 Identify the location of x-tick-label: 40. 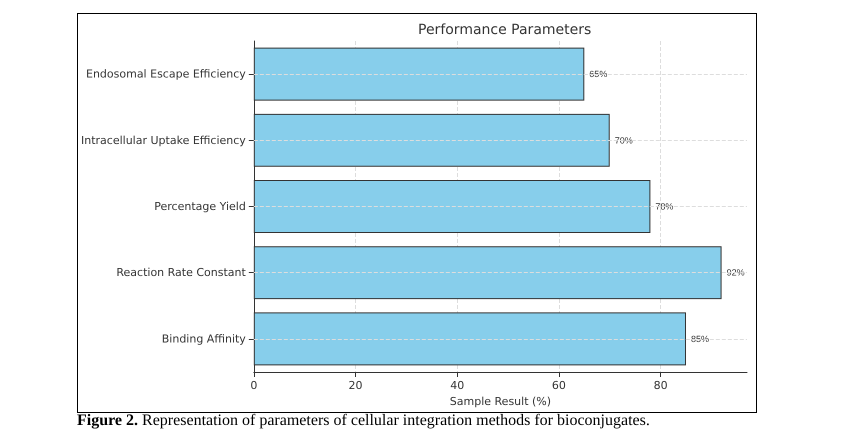
(457, 385).